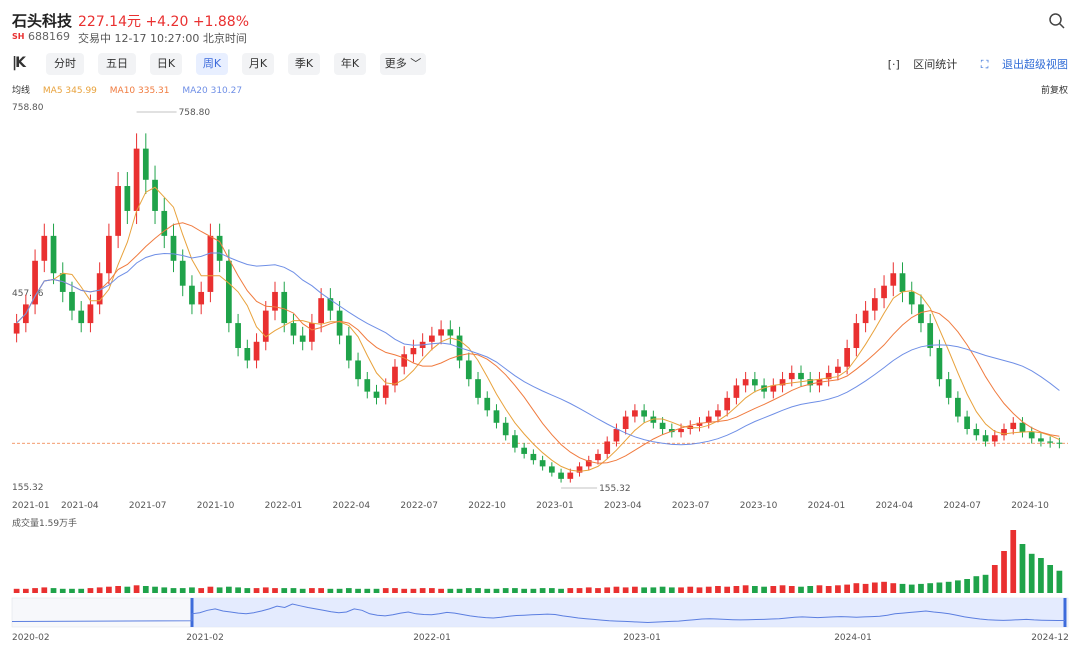  Describe the element at coordinates (432, 638) in the screenshot. I see `navigator-x-label: 2022-01` at that location.